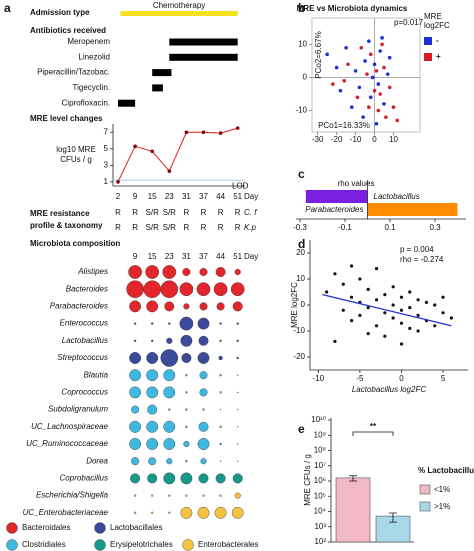 Image resolution: width=474 pixels, height=551 pixels. Describe the element at coordinates (84, 323) in the screenshot. I see `row-label: Enterococcus` at that location.